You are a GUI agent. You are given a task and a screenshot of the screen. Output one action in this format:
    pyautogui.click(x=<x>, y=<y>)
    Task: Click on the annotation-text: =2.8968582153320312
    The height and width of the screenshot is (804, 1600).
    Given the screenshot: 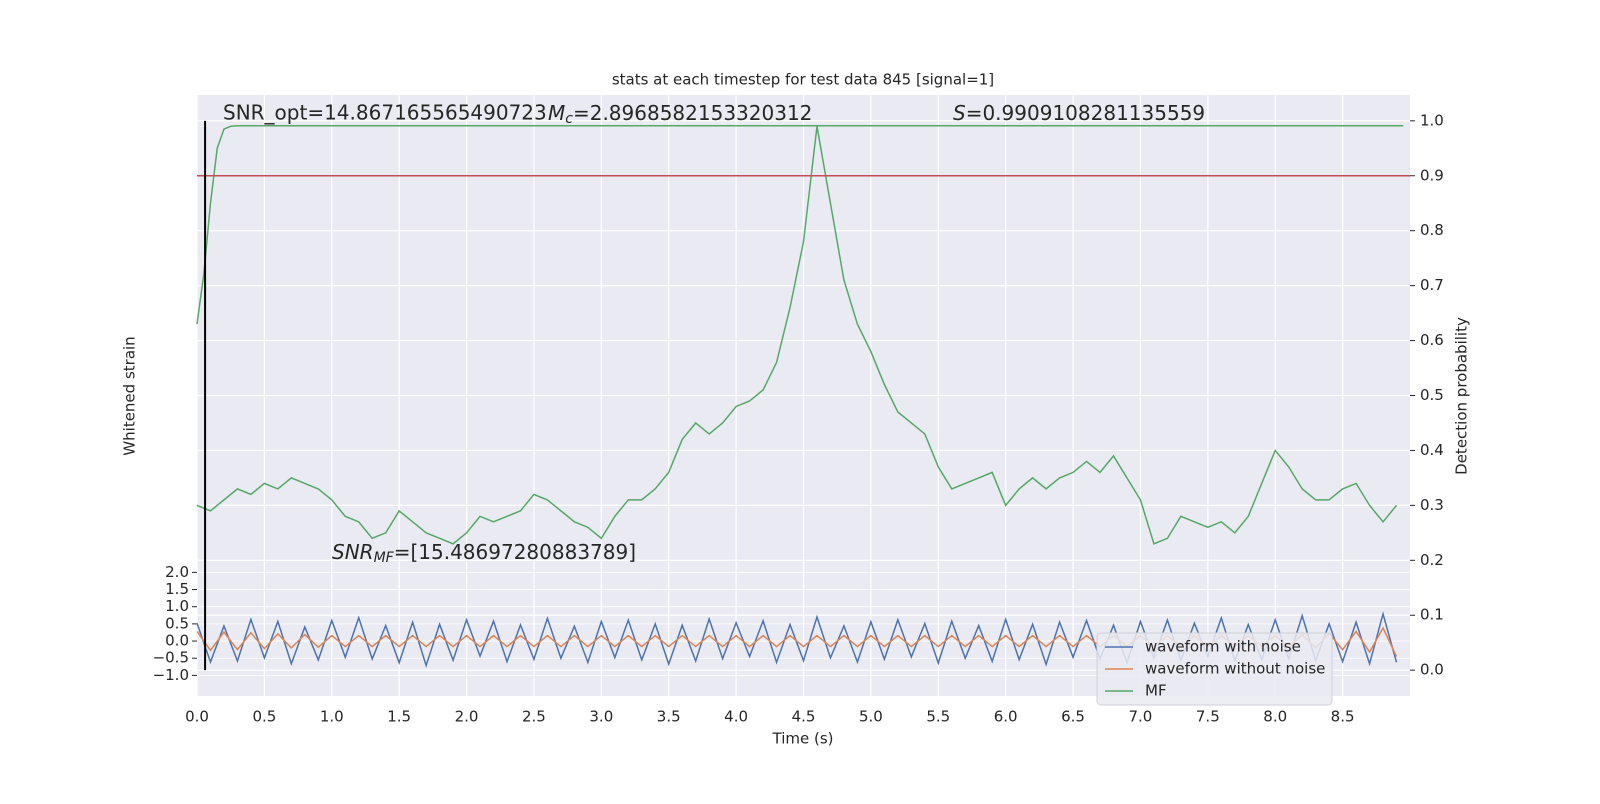 What is the action you would take?
    pyautogui.click(x=692, y=113)
    